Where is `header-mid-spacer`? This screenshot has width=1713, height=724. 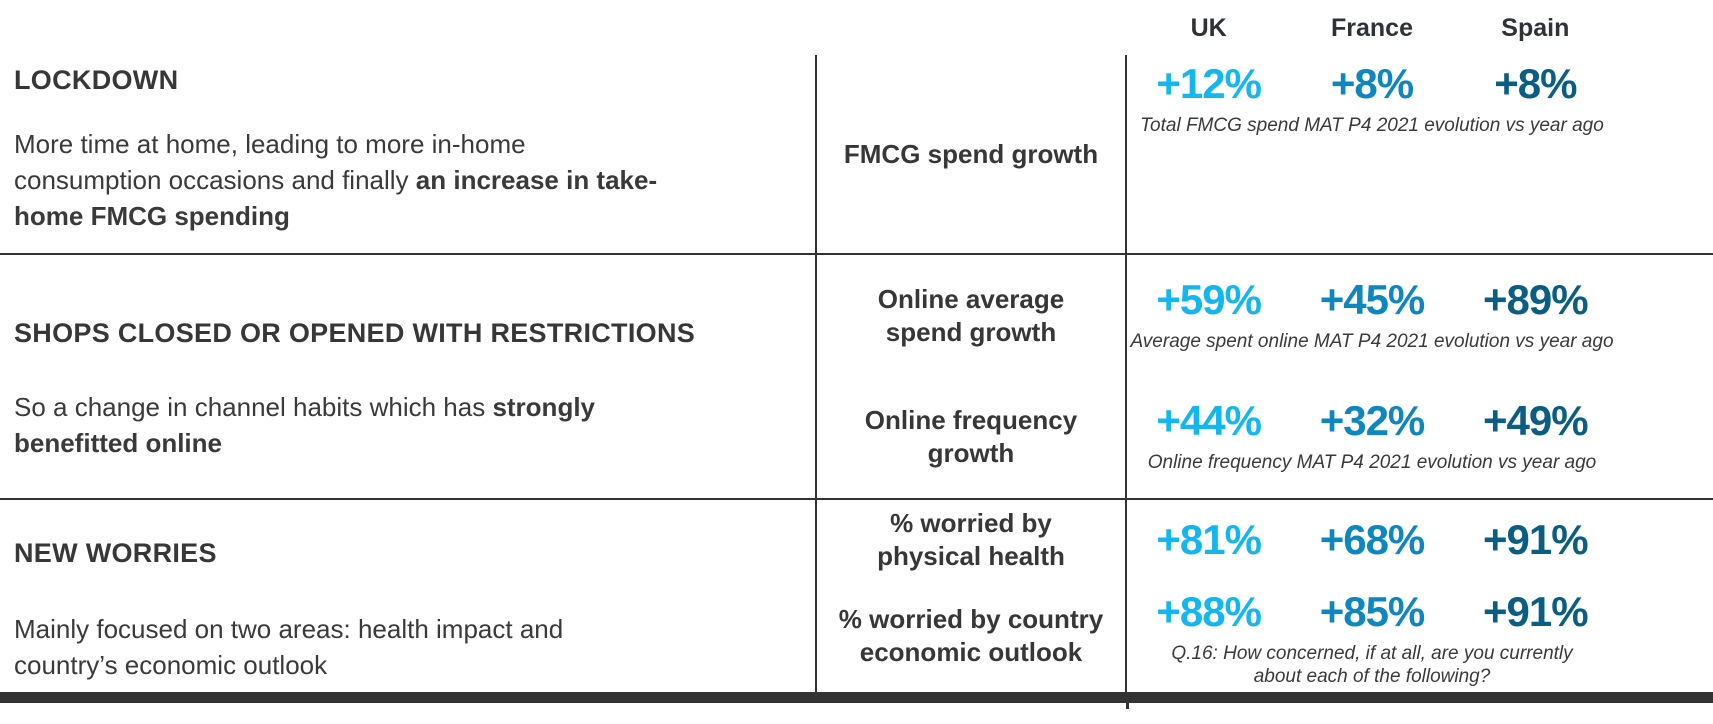
header-mid-spacer is located at coordinates (971, 27).